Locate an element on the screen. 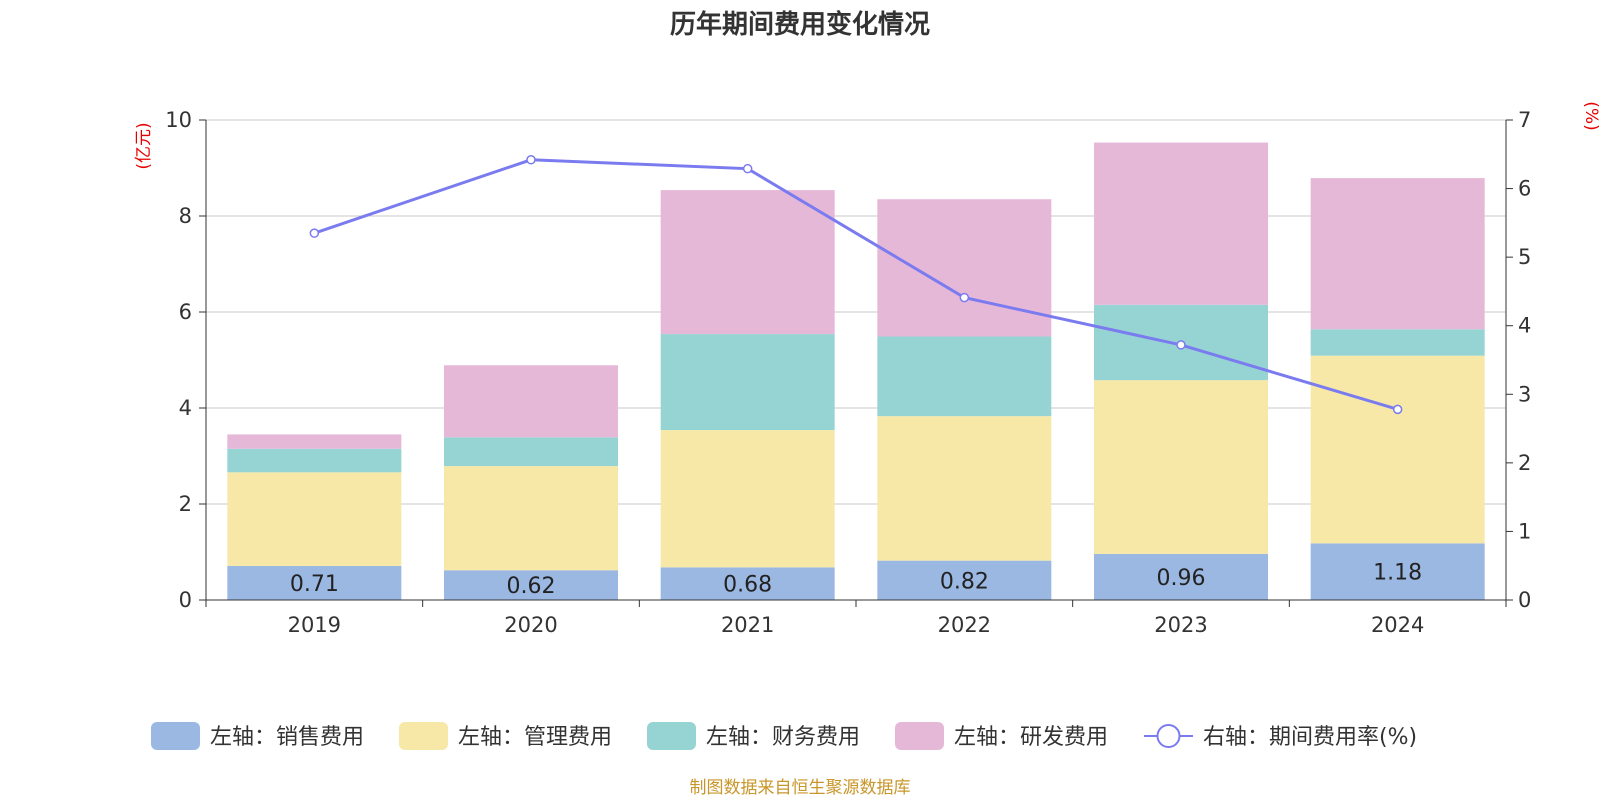 The image size is (1600, 800). bar-data-label: 0.71 is located at coordinates (314, 584).